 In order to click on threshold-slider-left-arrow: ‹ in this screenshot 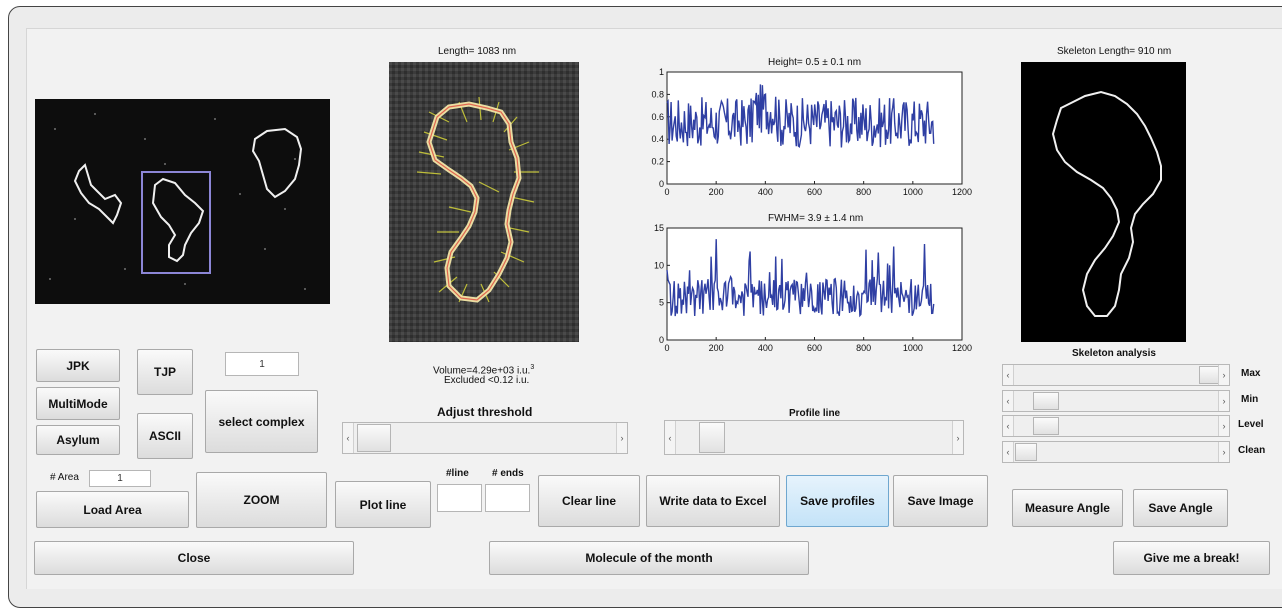, I will do `click(348, 438)`.